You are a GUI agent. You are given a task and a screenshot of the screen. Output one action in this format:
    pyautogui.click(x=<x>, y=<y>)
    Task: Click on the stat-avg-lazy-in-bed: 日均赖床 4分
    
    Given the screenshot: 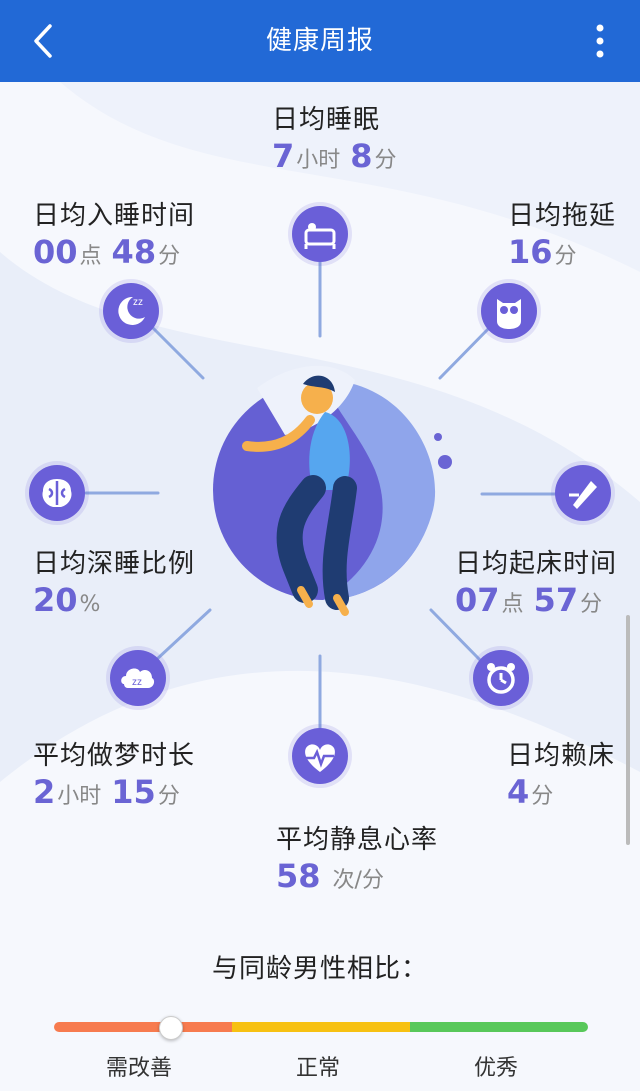 What is the action you would take?
    pyautogui.click(x=561, y=779)
    